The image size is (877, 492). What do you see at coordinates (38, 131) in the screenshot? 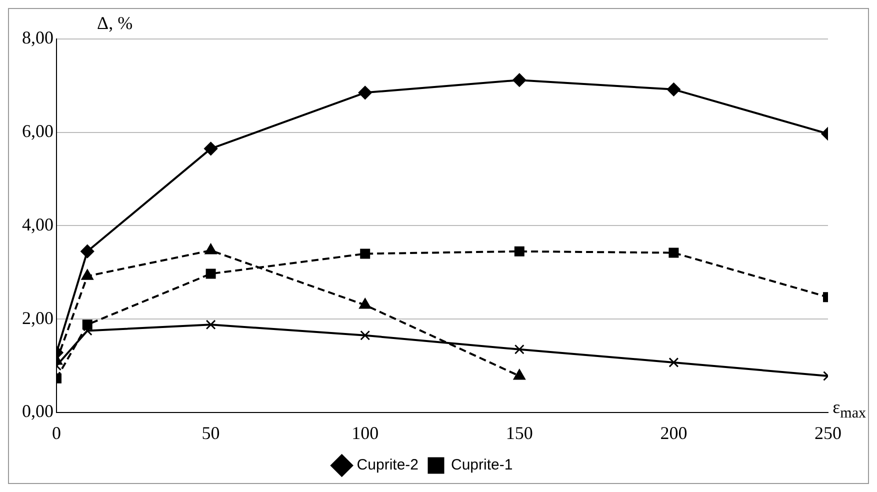
I see `y-tick-label: 6,00` at bounding box center [38, 131].